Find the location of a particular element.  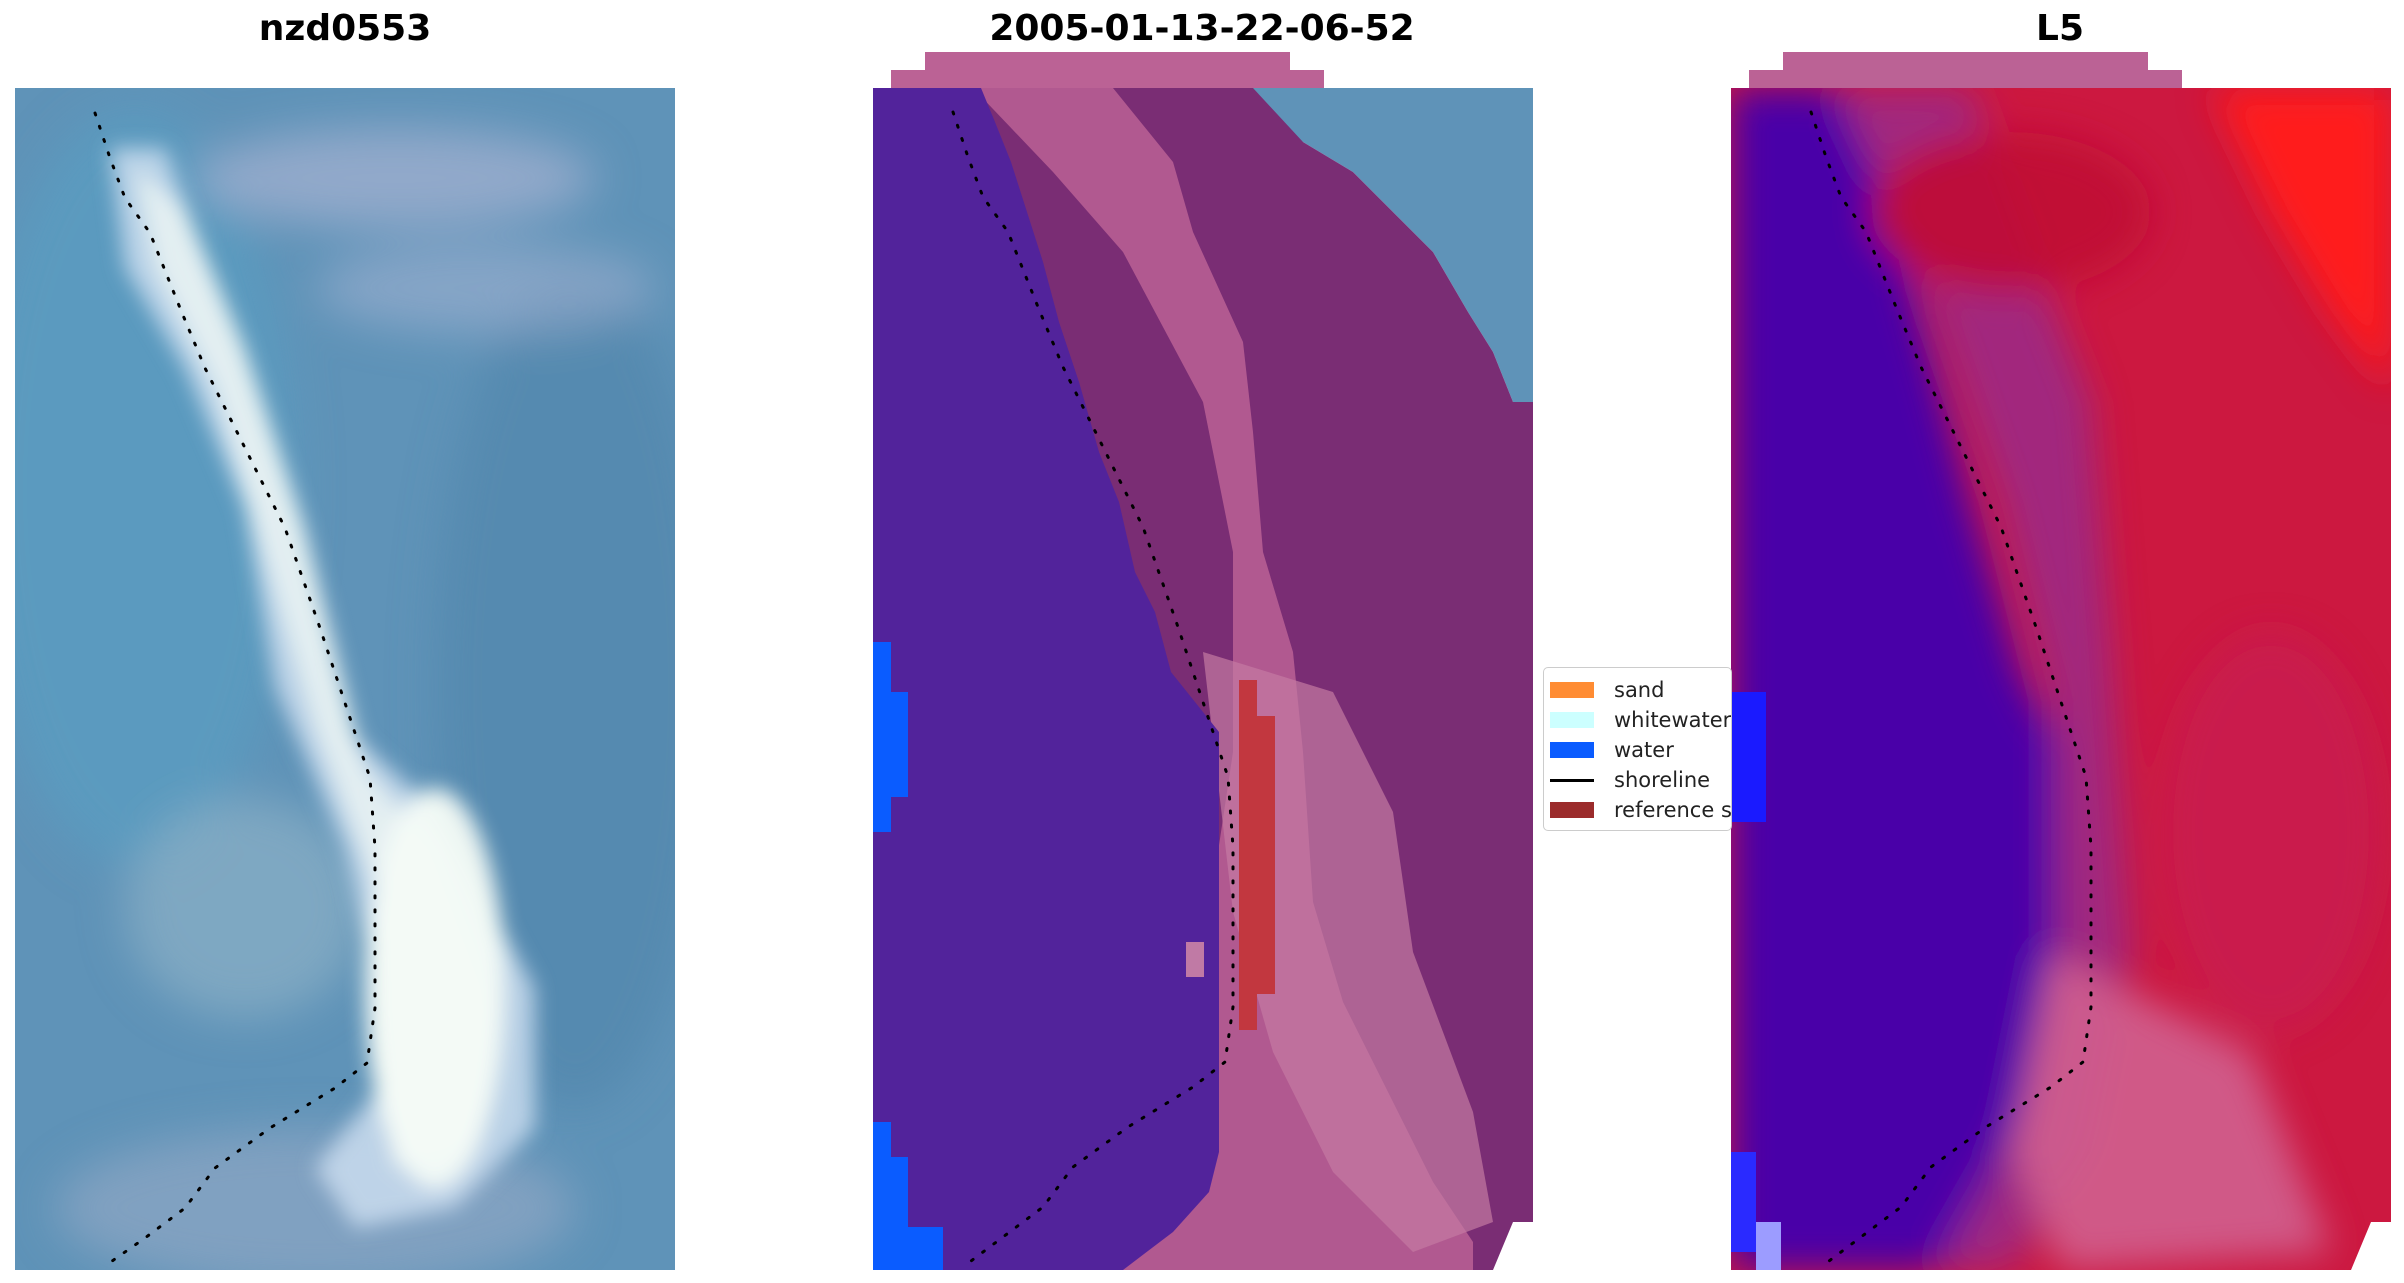

legend-item-sand: sand is located at coordinates (1607, 690).